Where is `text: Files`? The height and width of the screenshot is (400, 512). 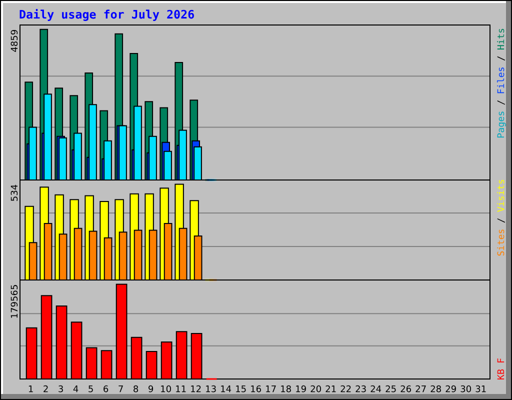
text: Files is located at coordinates (500, 81).